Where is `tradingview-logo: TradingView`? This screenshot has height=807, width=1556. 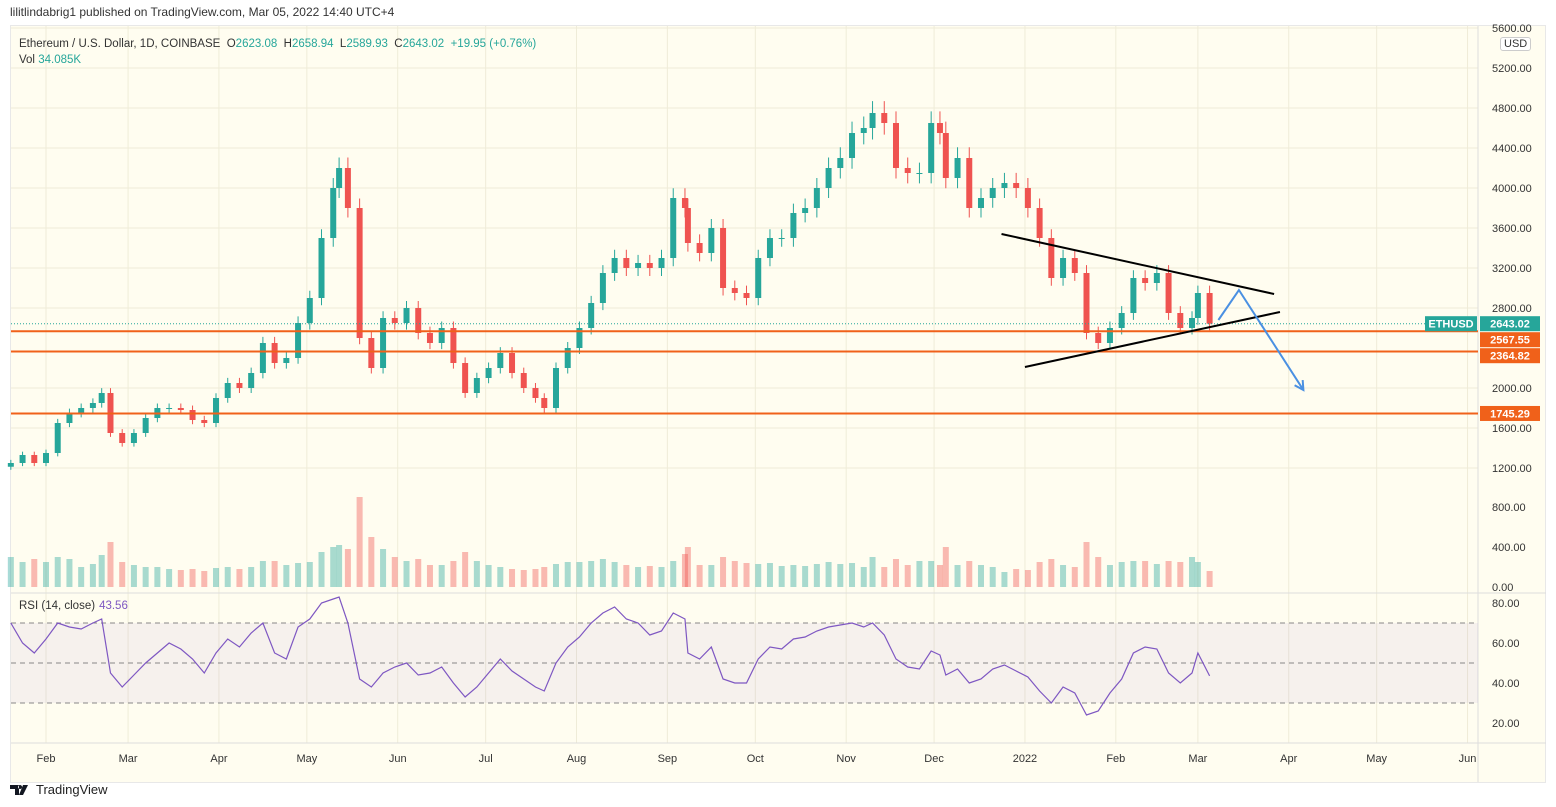
tradingview-logo: TradingView is located at coordinates (59, 789).